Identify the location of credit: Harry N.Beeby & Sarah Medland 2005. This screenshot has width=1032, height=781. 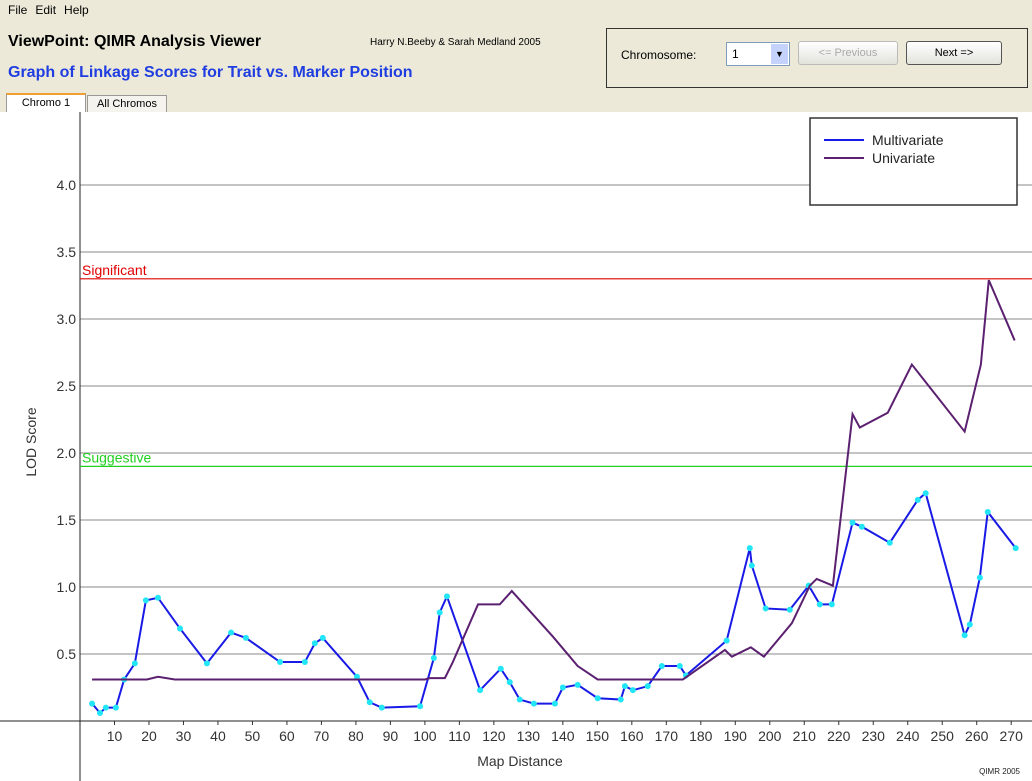
(455, 42).